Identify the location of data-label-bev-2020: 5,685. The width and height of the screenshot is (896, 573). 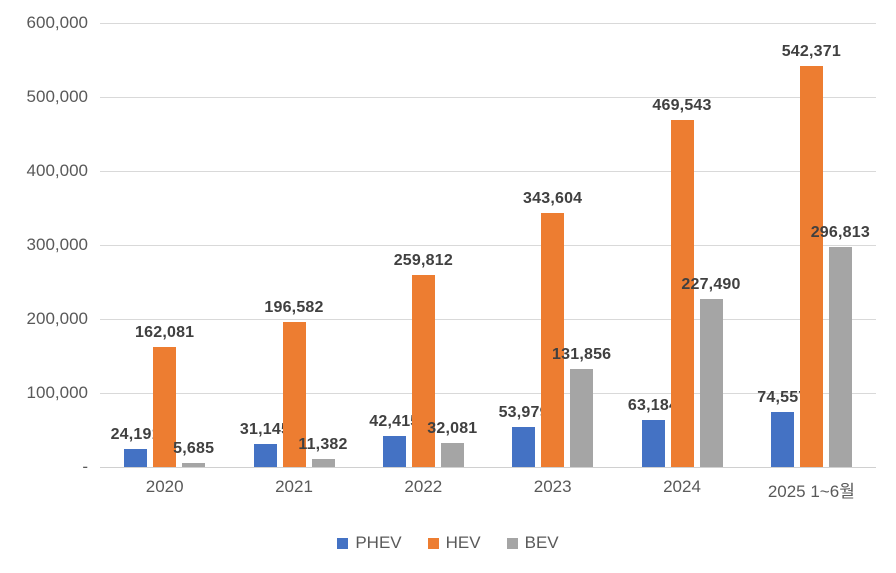
(194, 448).